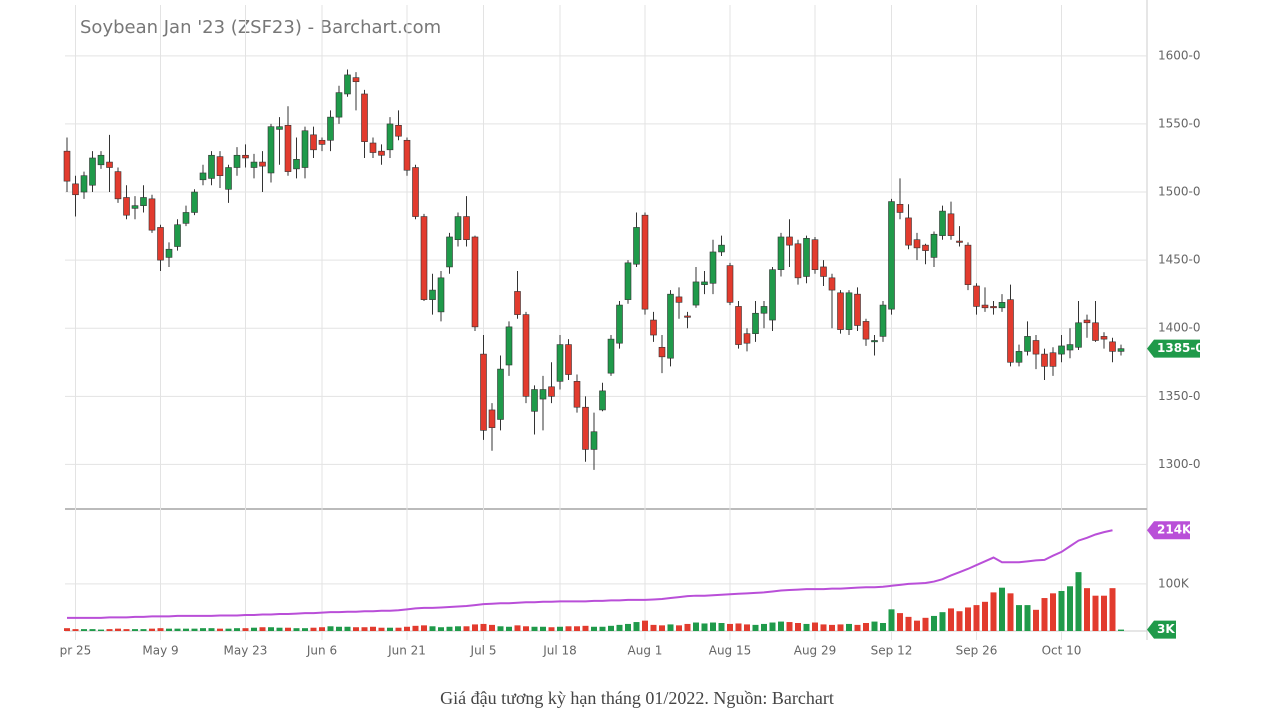 This screenshot has width=1274, height=718. I want to click on x-tick-label: Jul 18, so click(559, 651).